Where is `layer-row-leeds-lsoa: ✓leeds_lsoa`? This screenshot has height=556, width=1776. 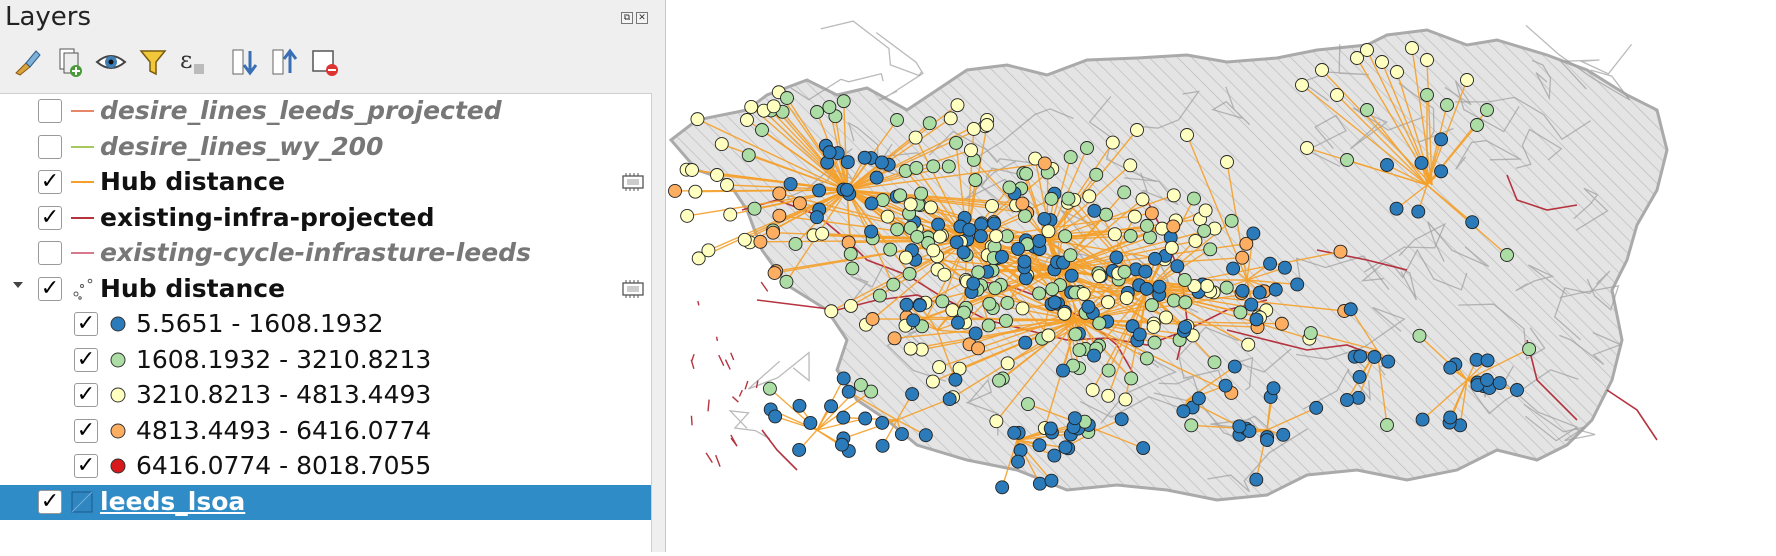 layer-row-leeds-lsoa: ✓leeds_lsoa is located at coordinates (326, 502).